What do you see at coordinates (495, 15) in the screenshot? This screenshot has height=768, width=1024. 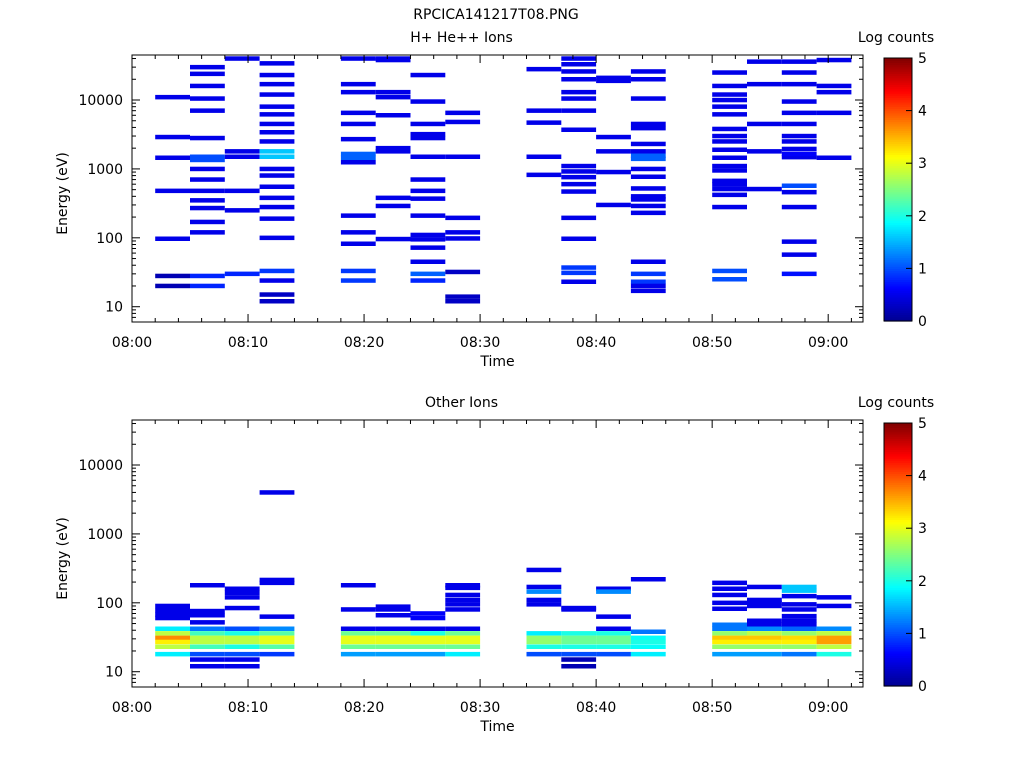 I see `figure-title: RPCICA141217T08.PNG` at bounding box center [495, 15].